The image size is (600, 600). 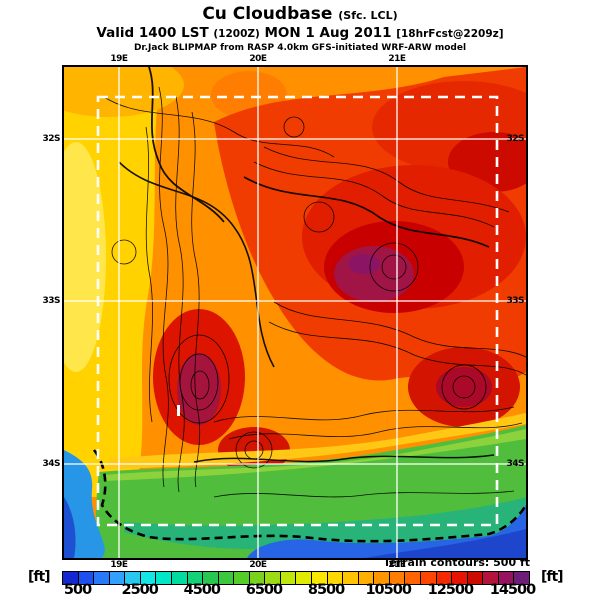 What do you see at coordinates (512, 590) in the screenshot?
I see `colorbar-tick: 14500` at bounding box center [512, 590].